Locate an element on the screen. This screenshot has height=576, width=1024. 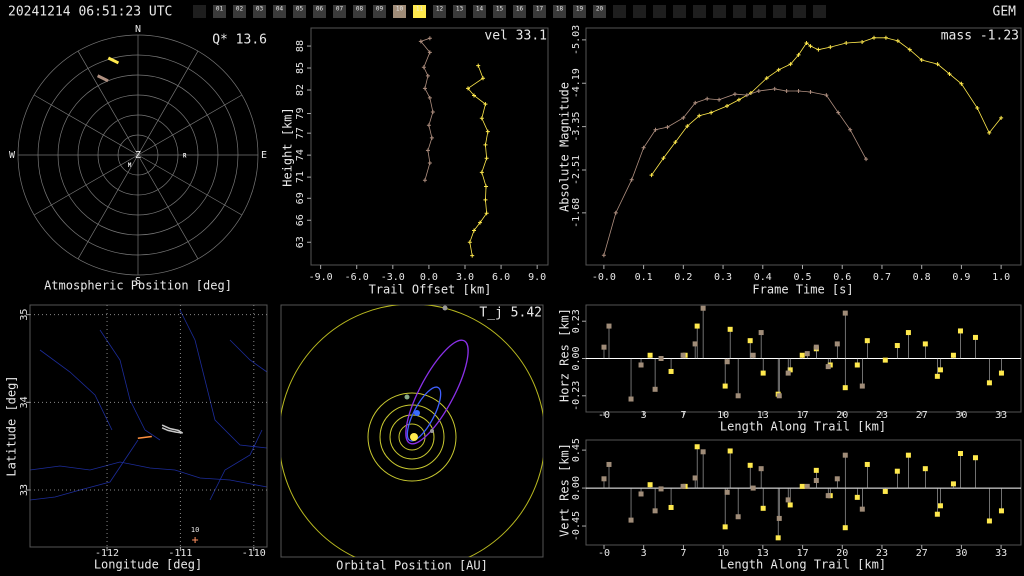
x-tick-label: 0.5 is located at coordinates (802, 277).